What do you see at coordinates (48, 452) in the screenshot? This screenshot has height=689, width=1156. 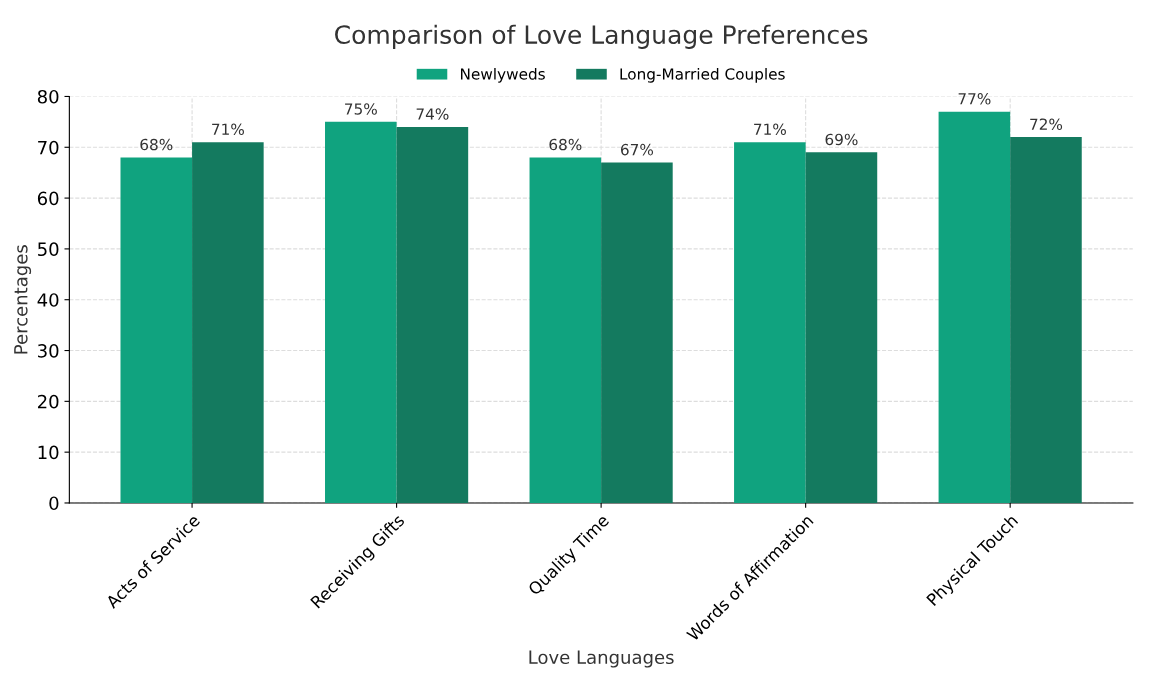 I see `y-tick-label: 10` at bounding box center [48, 452].